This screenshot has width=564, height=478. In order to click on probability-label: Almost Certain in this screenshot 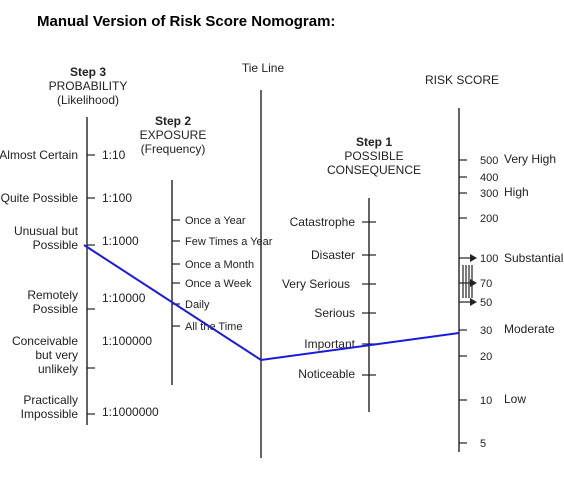, I will do `click(39, 155)`.